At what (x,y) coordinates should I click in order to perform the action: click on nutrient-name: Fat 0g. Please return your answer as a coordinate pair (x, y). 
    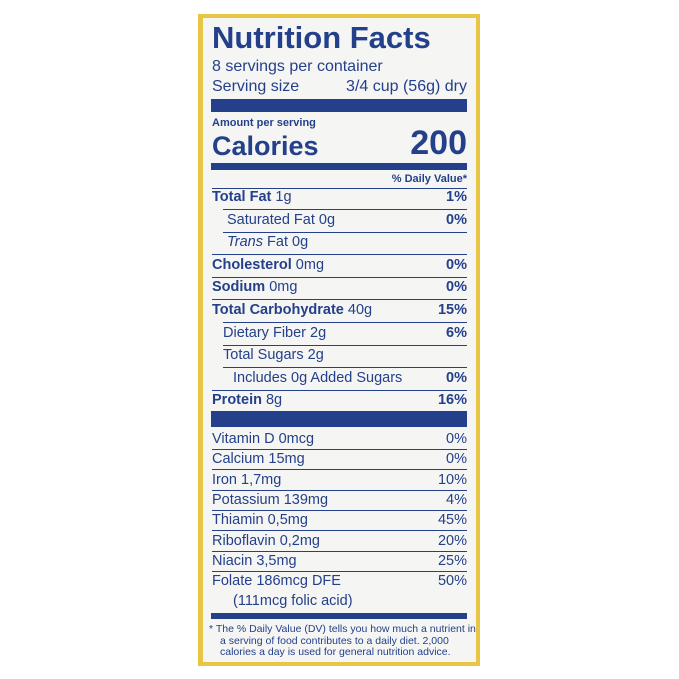
    Looking at the image, I should click on (288, 242).